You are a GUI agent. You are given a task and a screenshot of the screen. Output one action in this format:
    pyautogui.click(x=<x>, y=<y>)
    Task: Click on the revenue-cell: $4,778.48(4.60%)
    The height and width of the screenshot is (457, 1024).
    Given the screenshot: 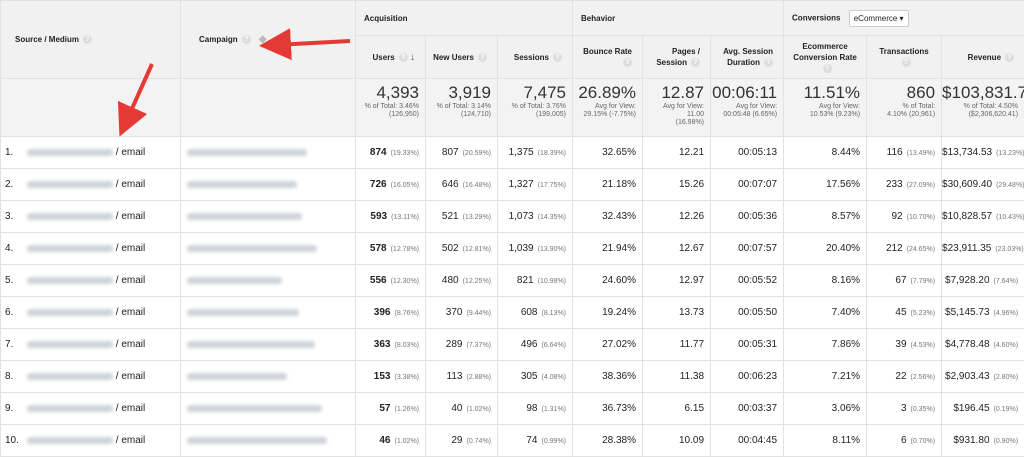 What is the action you would take?
    pyautogui.click(x=983, y=345)
    